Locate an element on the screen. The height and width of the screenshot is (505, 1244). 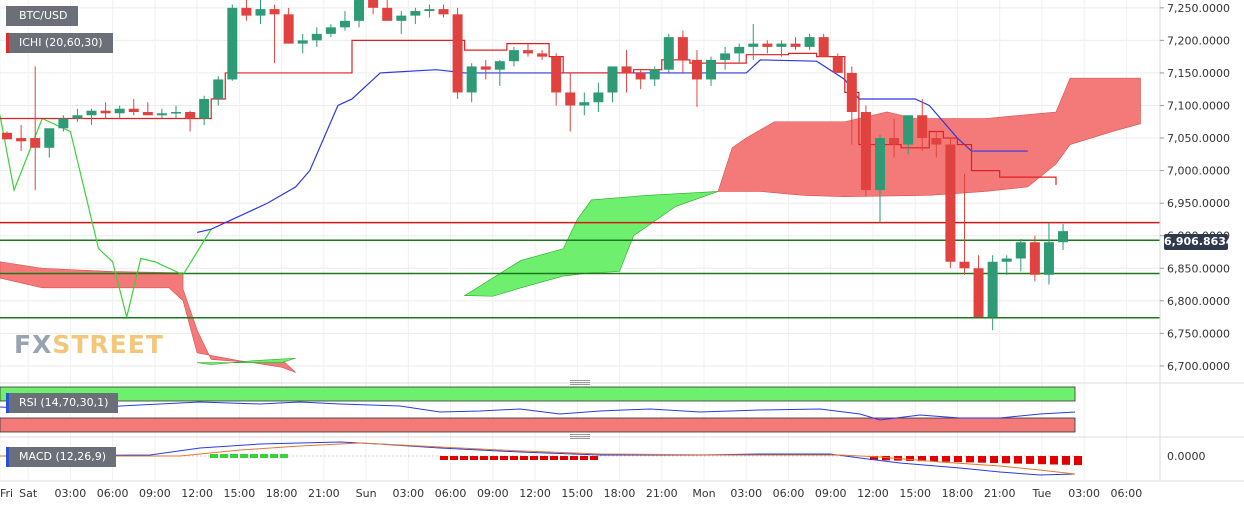
current-price-tag: 6,906.8634 is located at coordinates (1199, 242).